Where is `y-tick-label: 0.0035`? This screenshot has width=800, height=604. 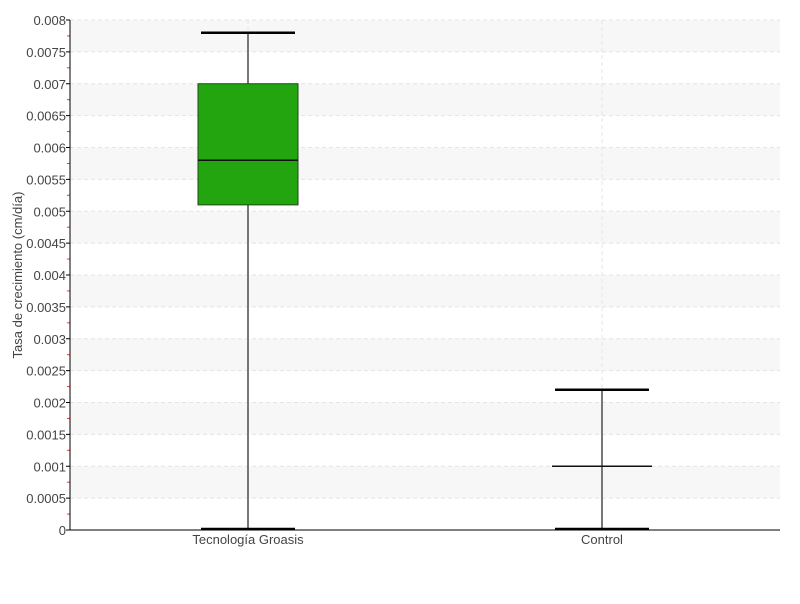
y-tick-label: 0.0035 is located at coordinates (46, 307).